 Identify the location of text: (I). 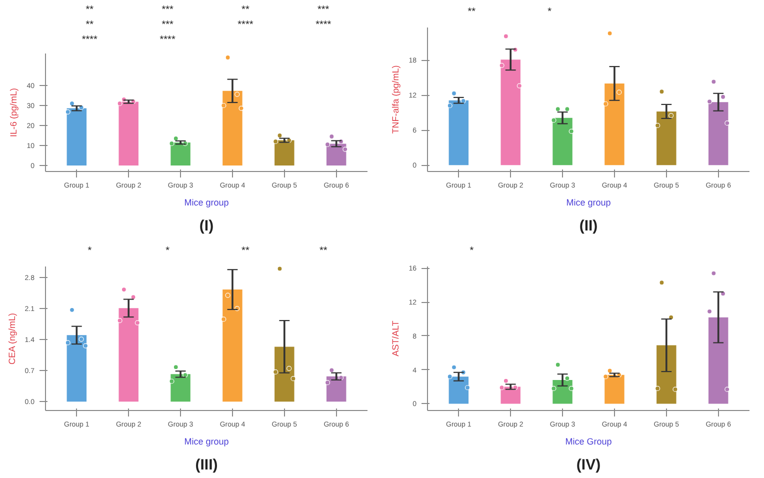
(206, 226).